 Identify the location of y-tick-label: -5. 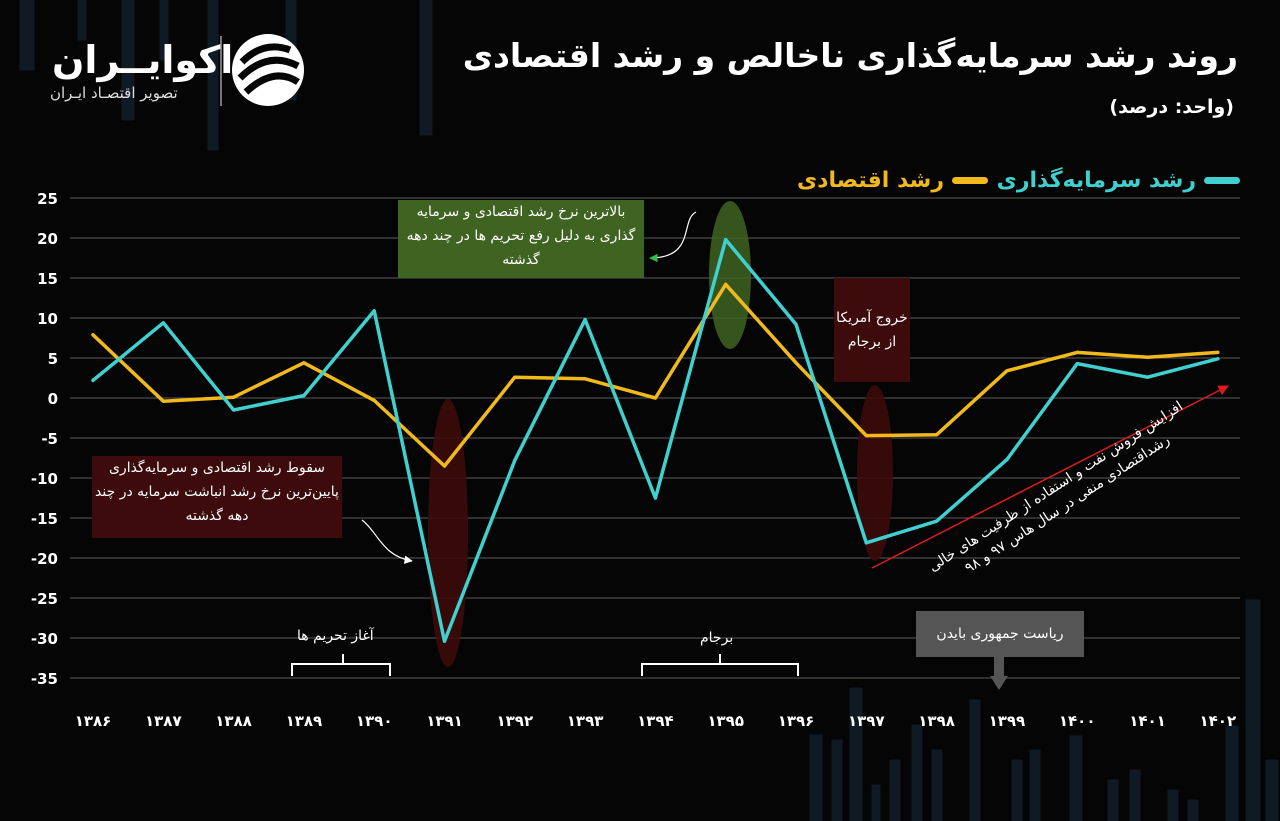
(49, 439).